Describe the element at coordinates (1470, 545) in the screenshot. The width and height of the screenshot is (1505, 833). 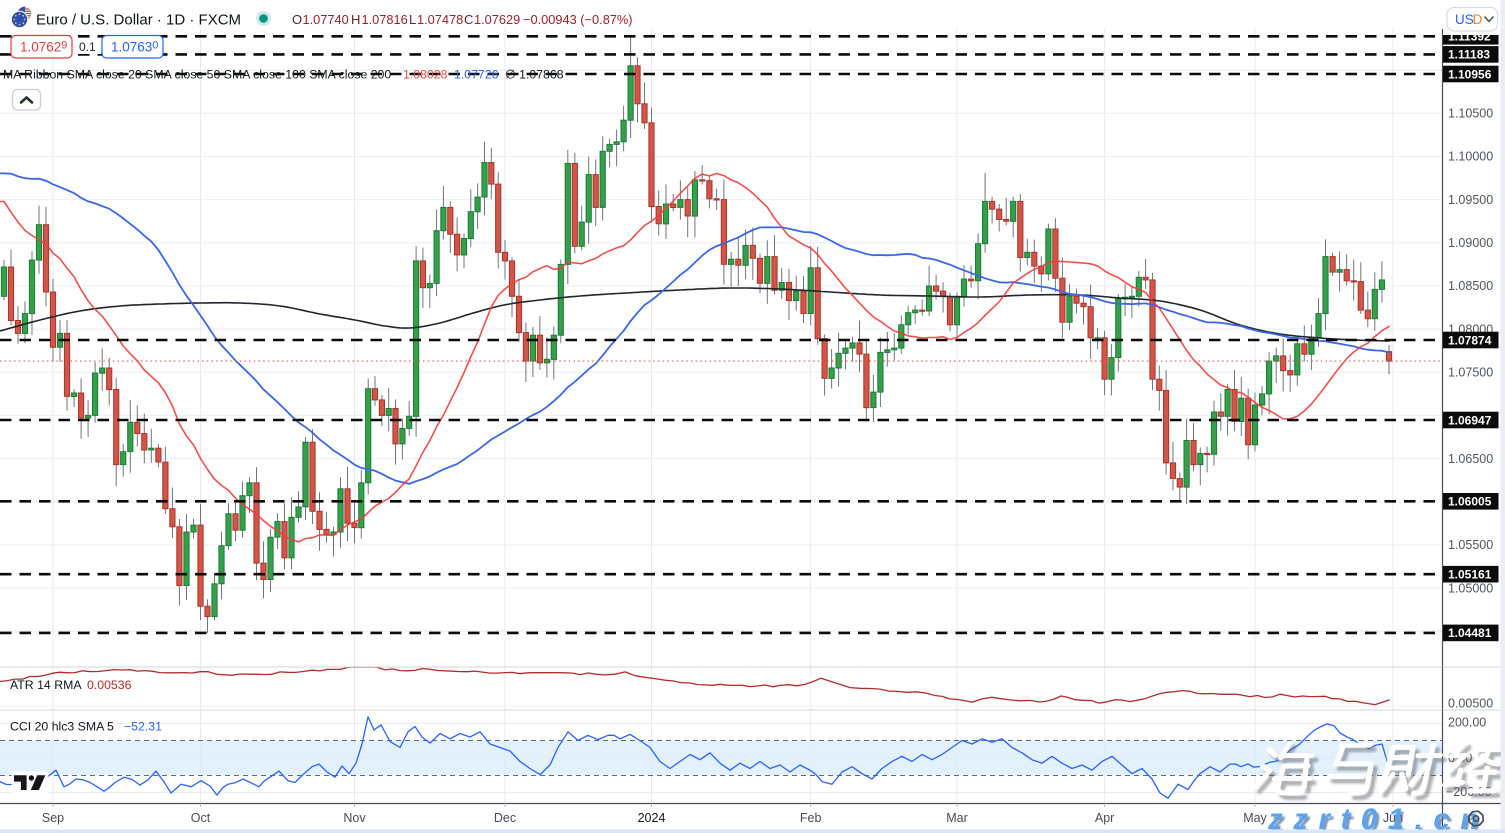
I see `svg-text: 1.05500` at that location.